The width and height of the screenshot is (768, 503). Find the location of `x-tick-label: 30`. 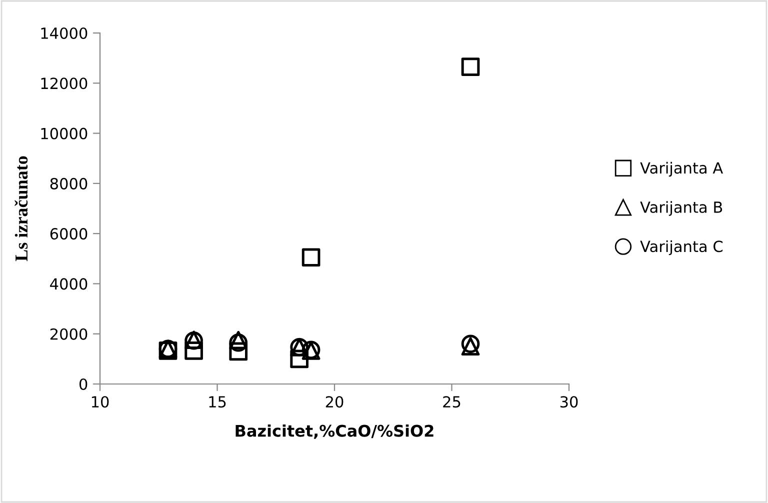

x-tick-label: 30 is located at coordinates (569, 402).